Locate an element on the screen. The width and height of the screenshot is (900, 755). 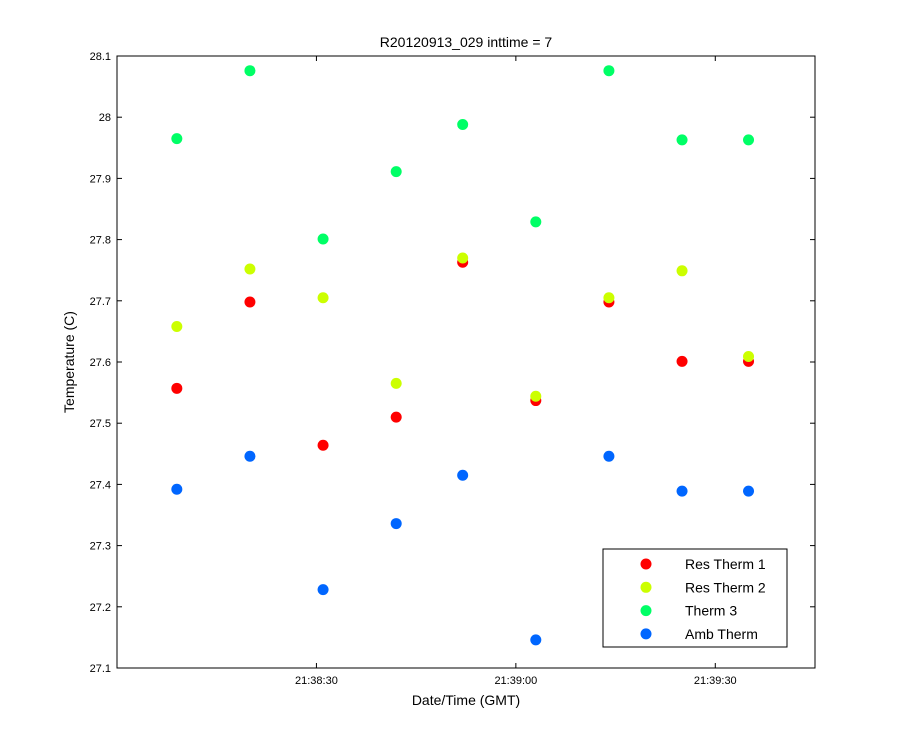
legend: Res Therm 1 Res Therm 2 Therm 3 Amb Therm is located at coordinates (695, 598).